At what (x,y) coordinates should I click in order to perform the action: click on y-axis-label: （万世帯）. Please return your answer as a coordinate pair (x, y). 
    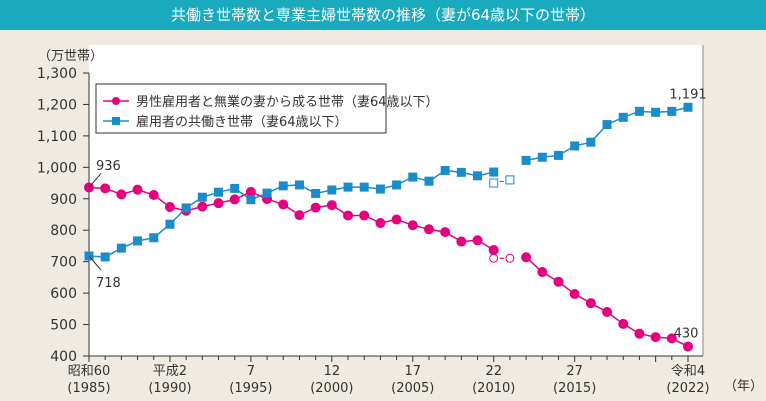
    Looking at the image, I should click on (70, 56).